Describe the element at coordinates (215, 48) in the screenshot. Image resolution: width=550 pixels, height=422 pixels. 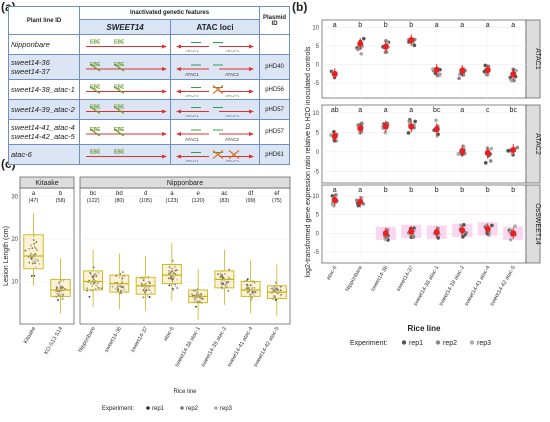
I see `atac-diagram: ATAC1 ATAC2` at that location.